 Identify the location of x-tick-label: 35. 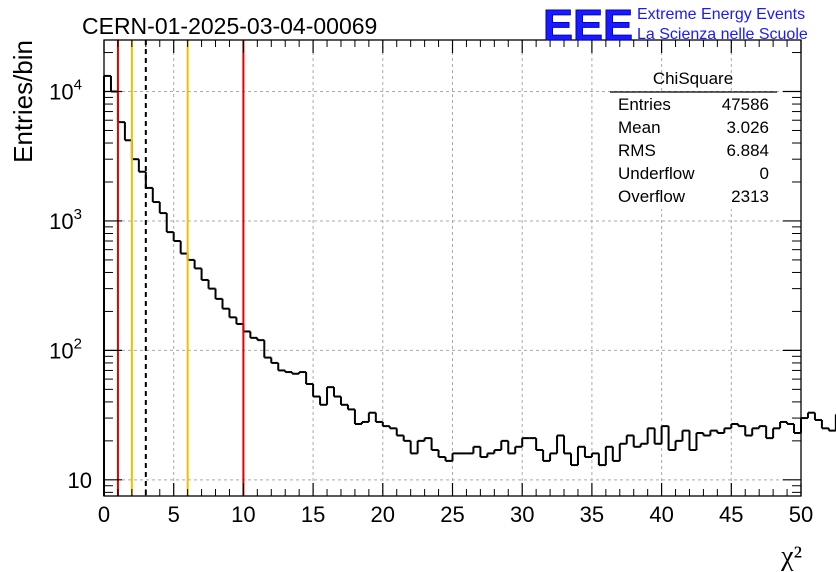
(592, 514).